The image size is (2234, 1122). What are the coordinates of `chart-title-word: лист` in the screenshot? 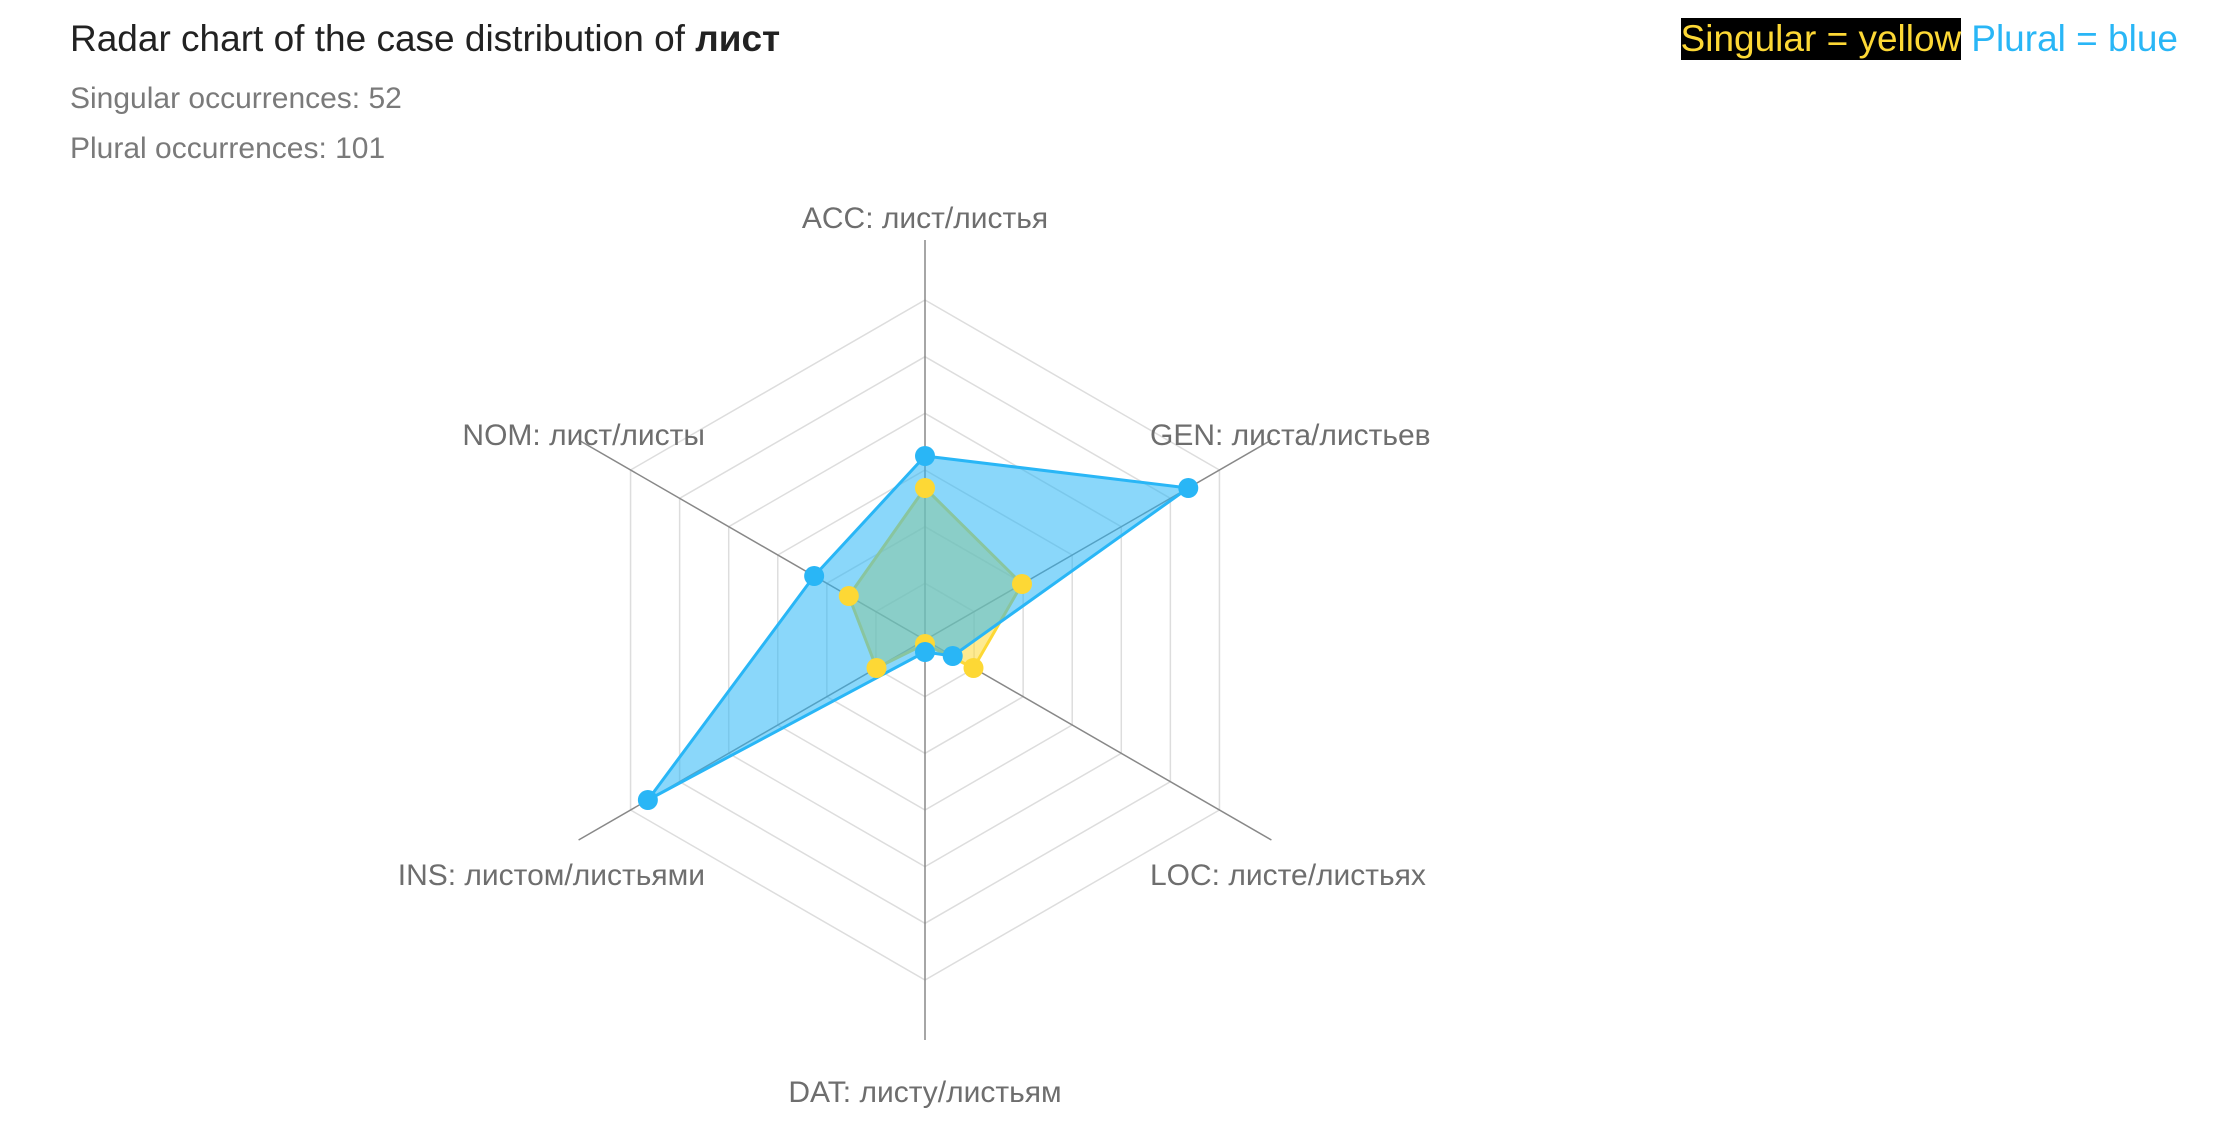 It's located at (738, 38).